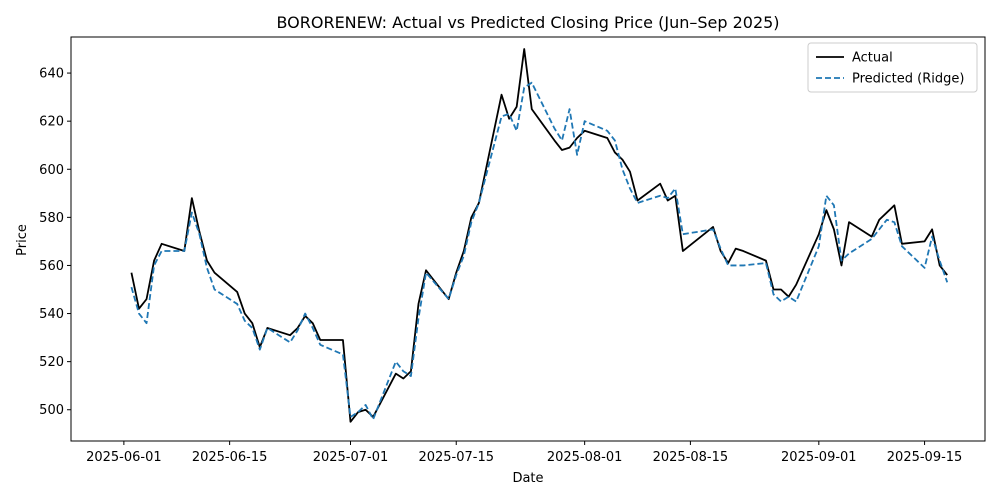 This screenshot has width=1000, height=500. Describe the element at coordinates (527, 478) in the screenshot. I see `x-axis-title: Date` at that location.